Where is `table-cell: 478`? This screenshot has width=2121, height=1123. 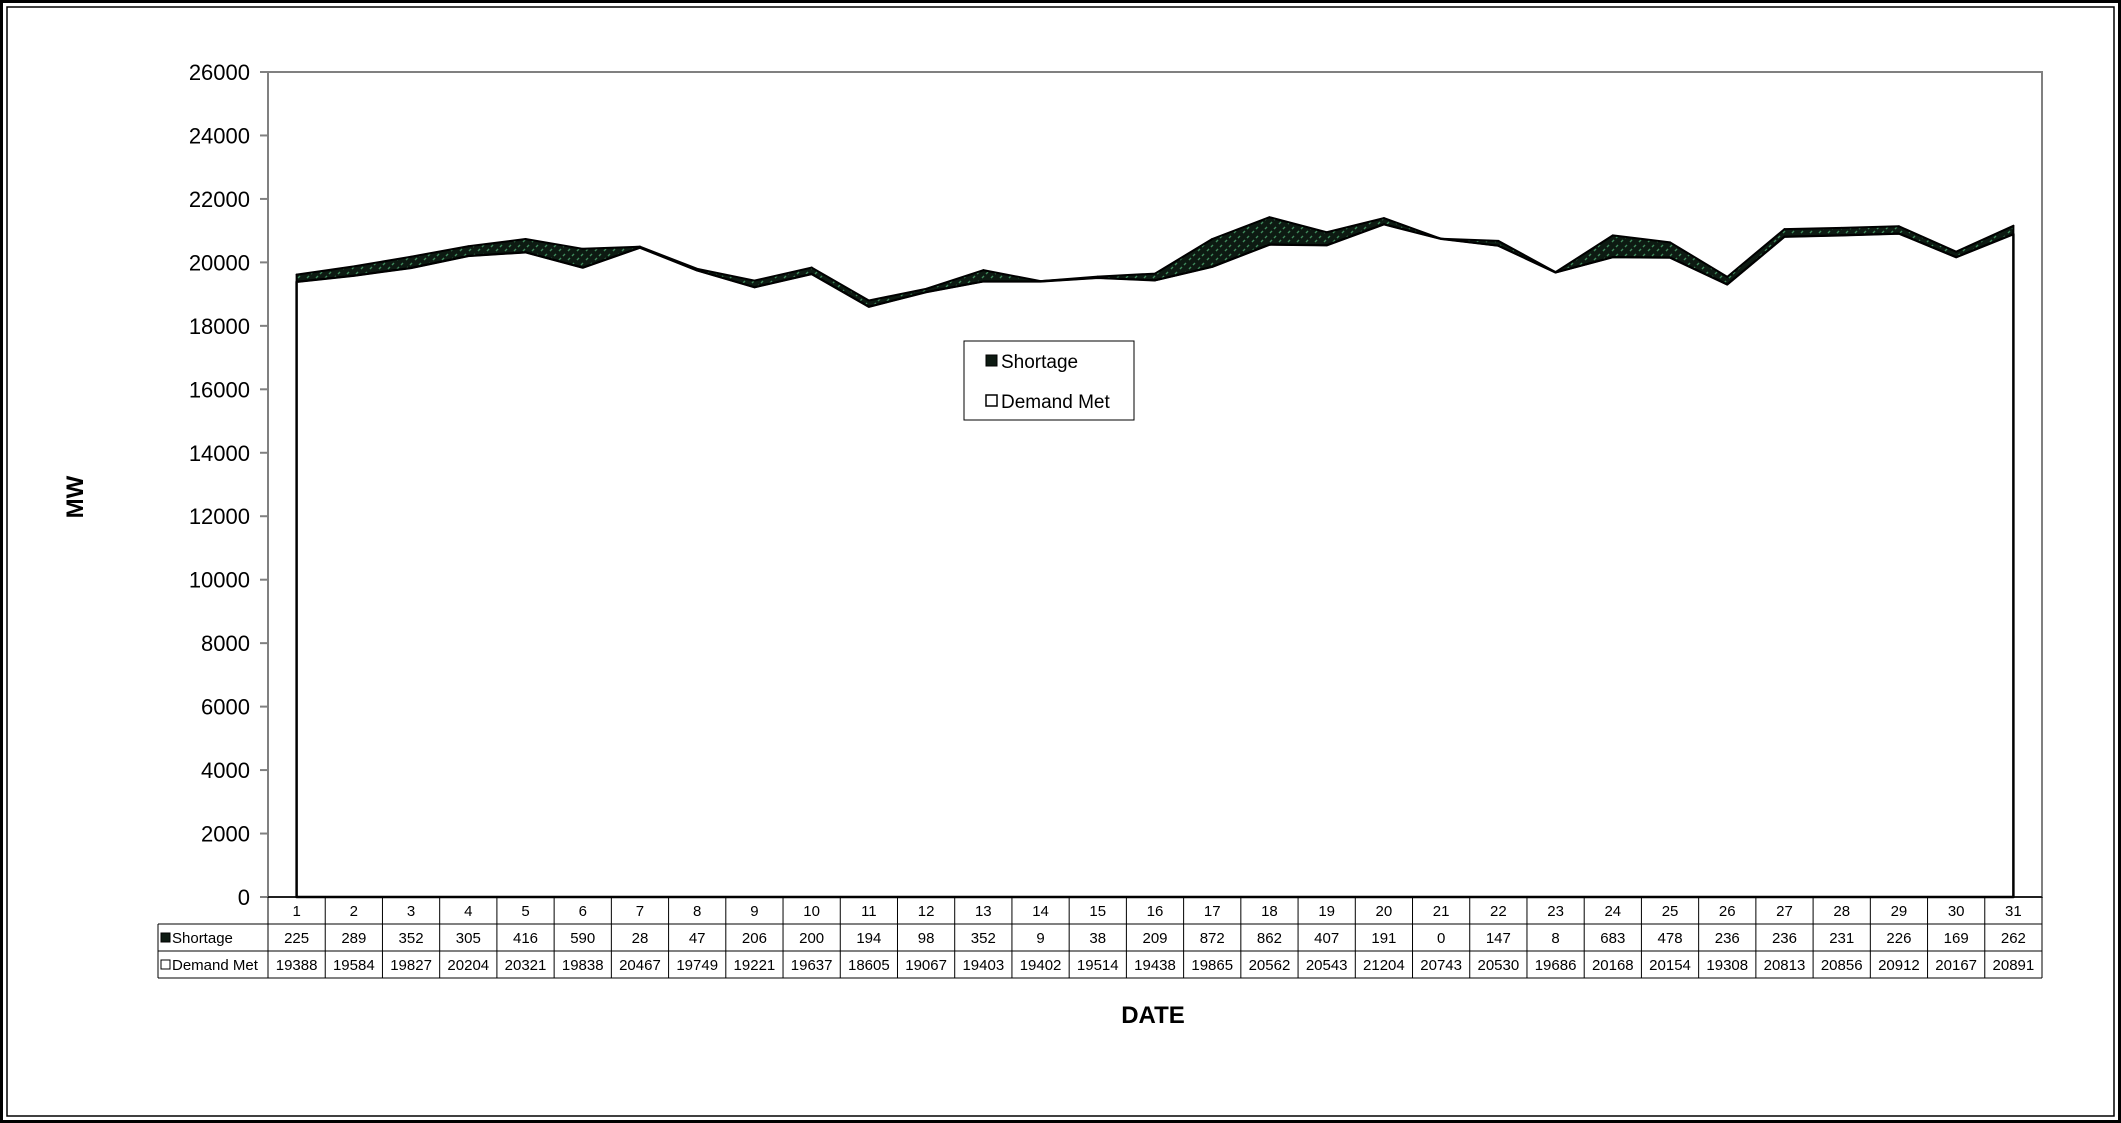 table-cell: 478 is located at coordinates (1670, 938).